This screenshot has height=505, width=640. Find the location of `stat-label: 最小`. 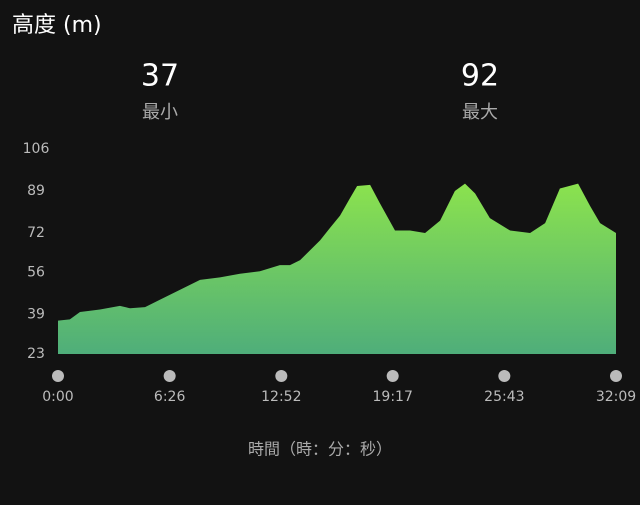

stat-label: 最小 is located at coordinates (160, 112).